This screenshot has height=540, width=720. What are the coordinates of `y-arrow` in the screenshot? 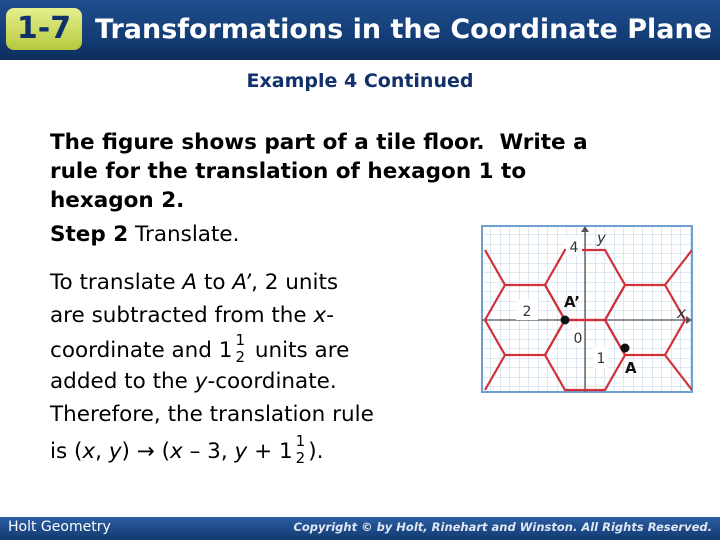 It's located at (585, 229).